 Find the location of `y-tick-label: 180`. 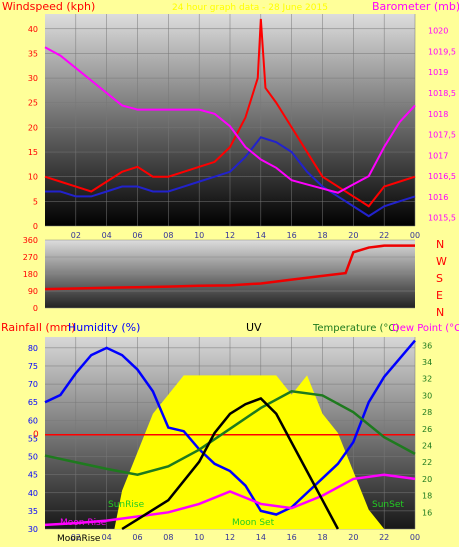

y-tick-label: 180 is located at coordinates (30, 274).